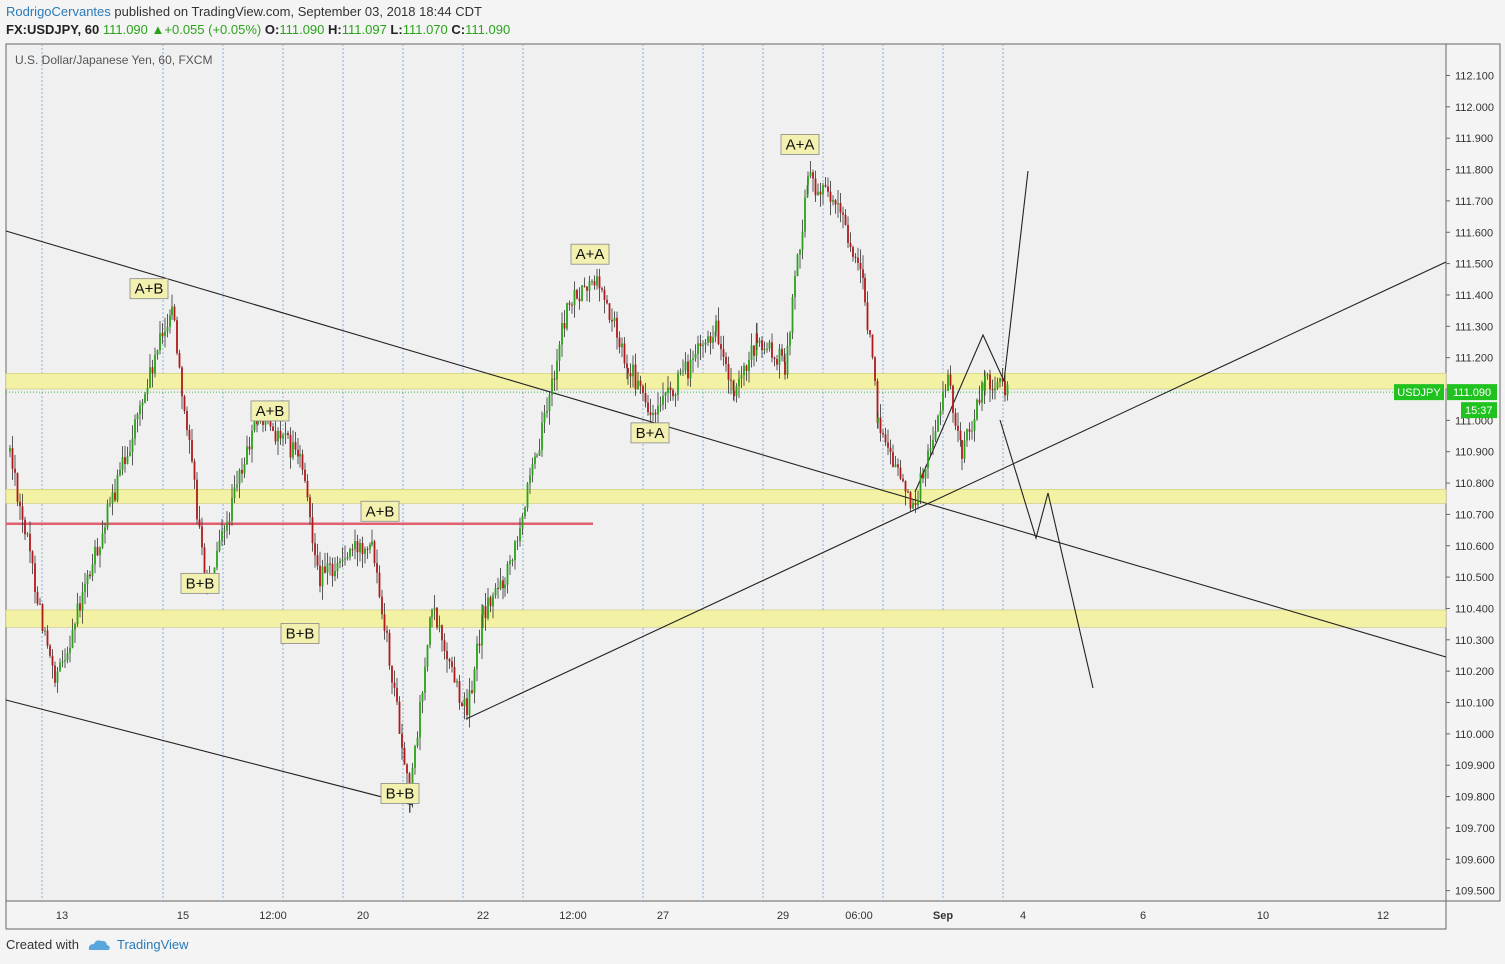  What do you see at coordinates (183, 916) in the screenshot?
I see `time-tick-label: 15` at bounding box center [183, 916].